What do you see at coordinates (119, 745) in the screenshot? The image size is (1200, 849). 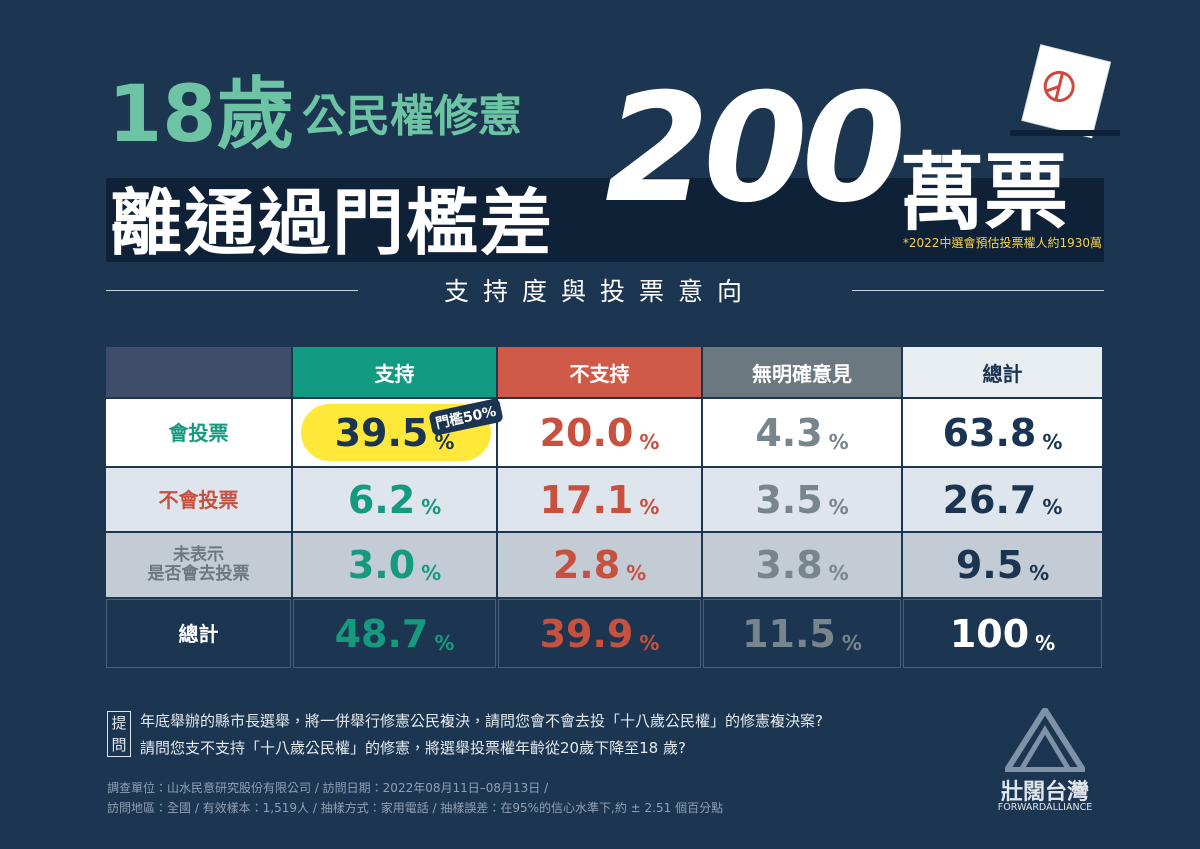 I see `question-label-char: 問` at bounding box center [119, 745].